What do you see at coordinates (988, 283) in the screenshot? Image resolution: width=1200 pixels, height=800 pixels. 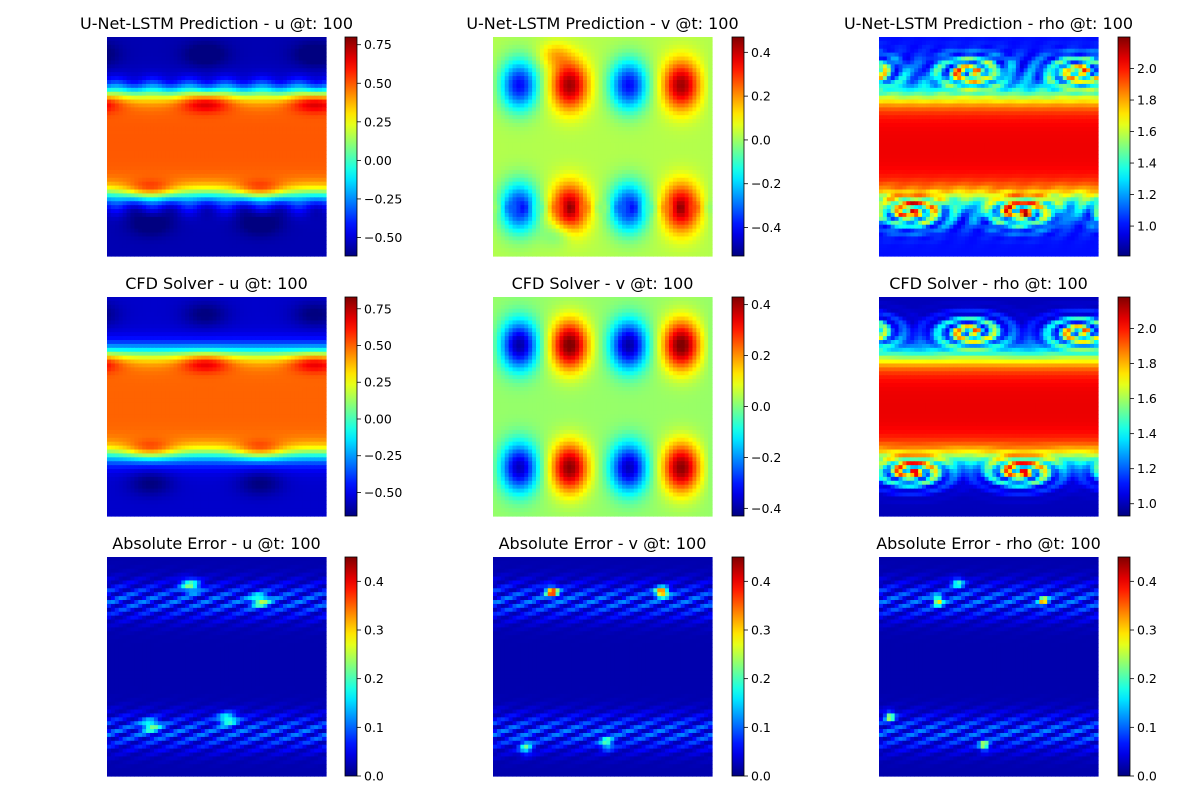 I see `panel-title: CFD Solver - rho @t: 100` at bounding box center [988, 283].